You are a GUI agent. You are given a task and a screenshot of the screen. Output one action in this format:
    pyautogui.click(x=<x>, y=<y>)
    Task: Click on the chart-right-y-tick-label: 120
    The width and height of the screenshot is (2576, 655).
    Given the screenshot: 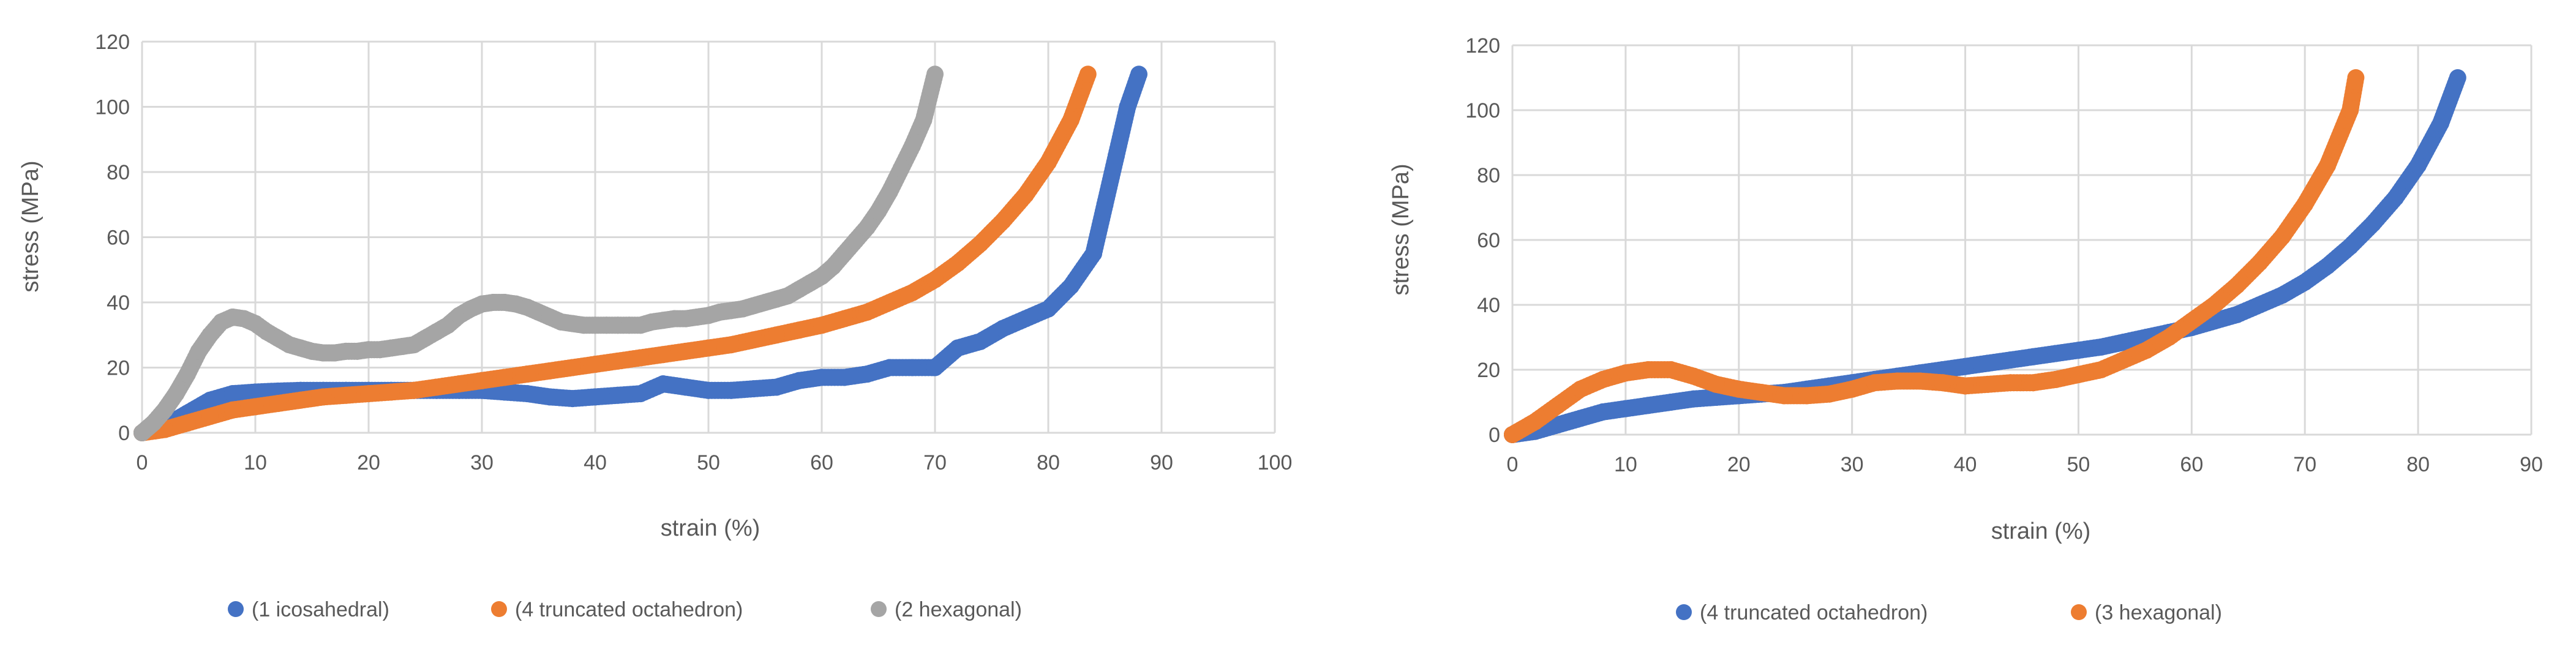 What is the action you would take?
    pyautogui.click(x=1482, y=46)
    